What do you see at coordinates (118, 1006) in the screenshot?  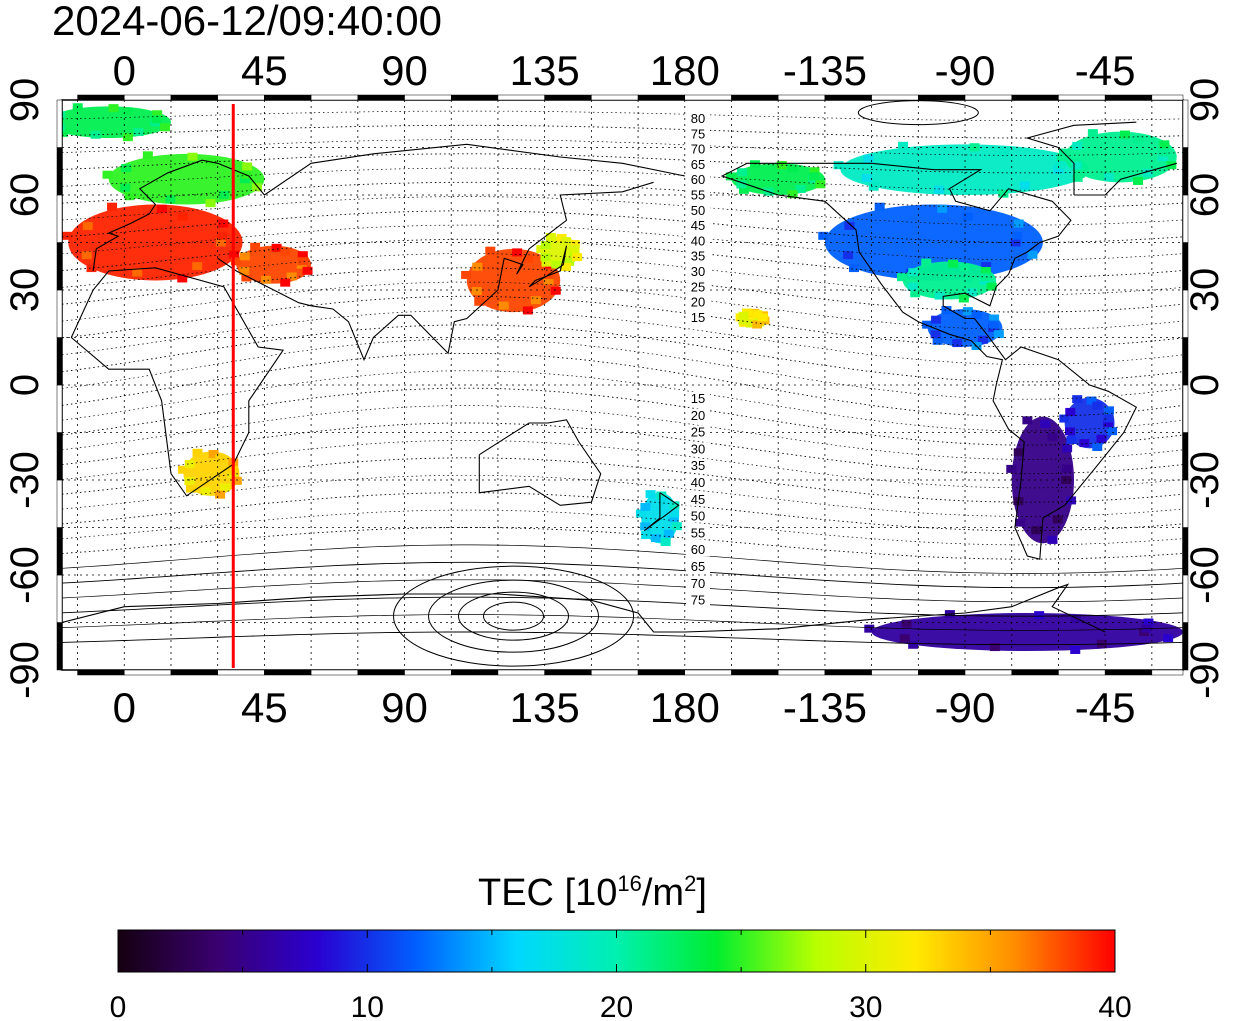 I see `colorbar-label: 0` at bounding box center [118, 1006].